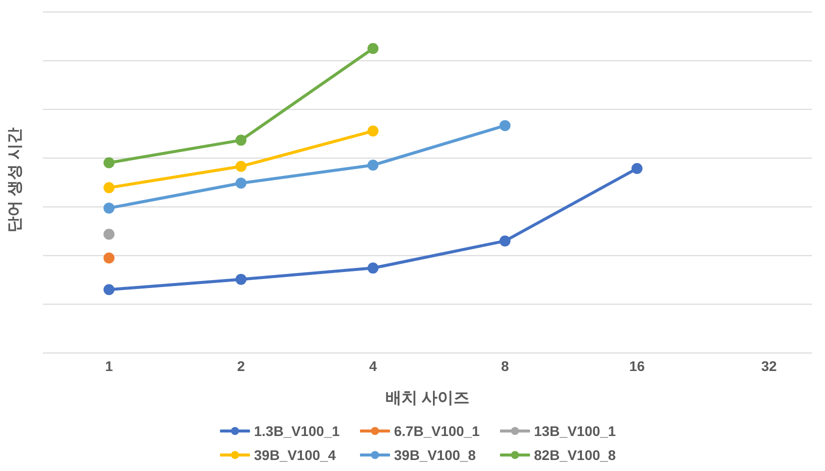 The image size is (825, 471). I want to click on x-tick-label: 4, so click(373, 366).